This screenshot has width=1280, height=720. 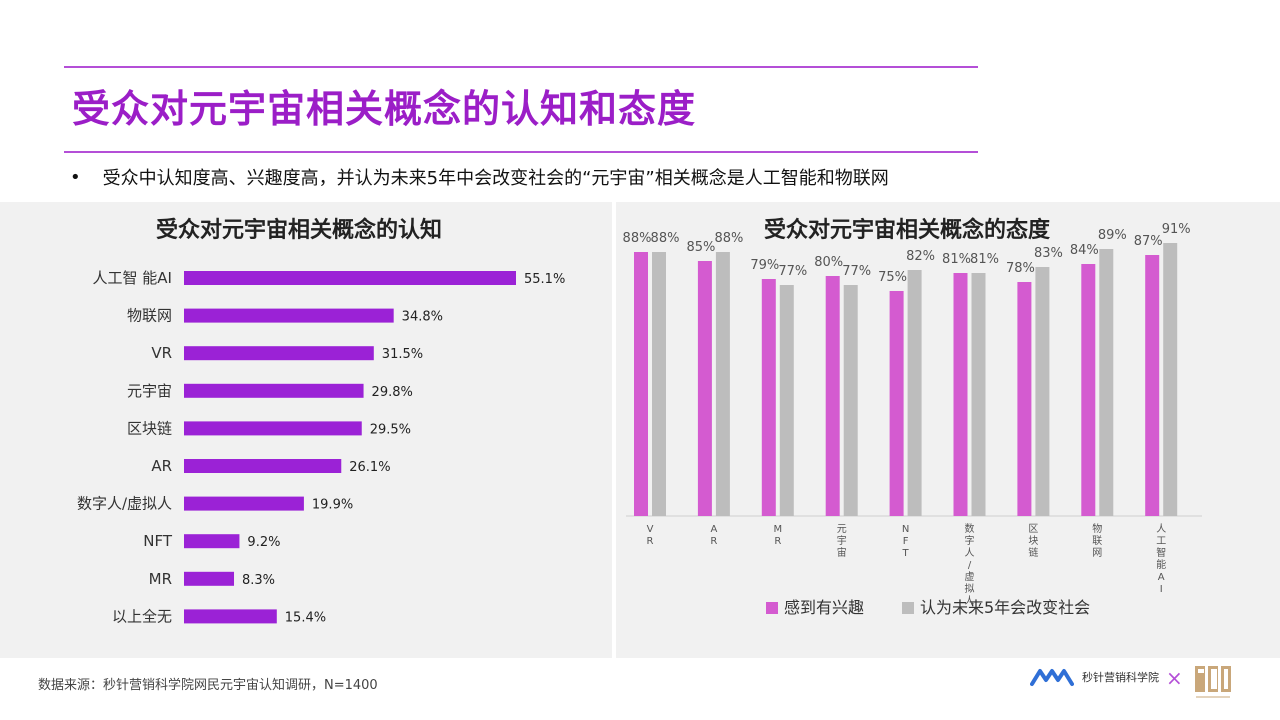 I want to click on category-label: V, so click(x=650, y=529).